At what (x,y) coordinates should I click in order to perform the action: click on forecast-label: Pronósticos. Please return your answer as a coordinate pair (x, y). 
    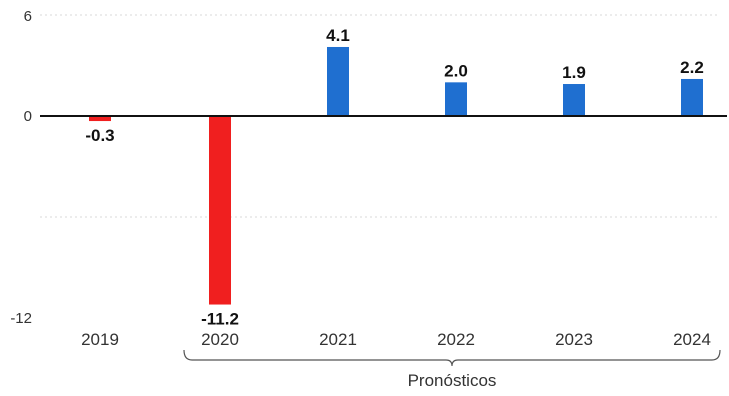
    Looking at the image, I should click on (452, 380).